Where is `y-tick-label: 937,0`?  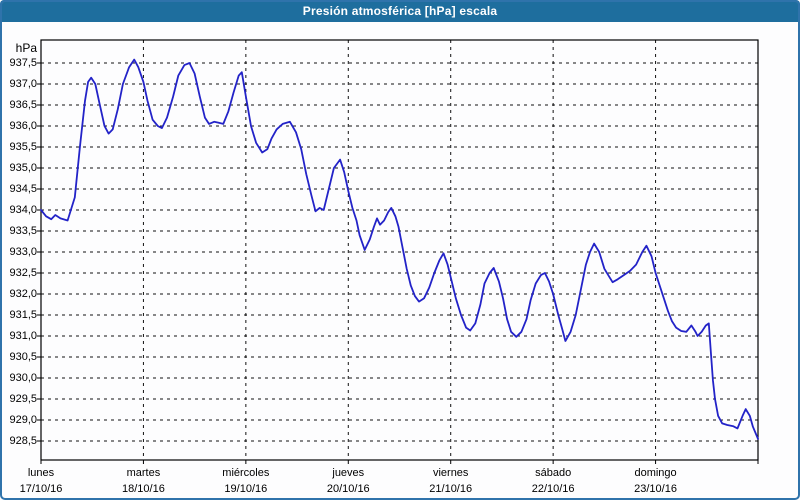
y-tick-label: 937,0 is located at coordinates (23, 83).